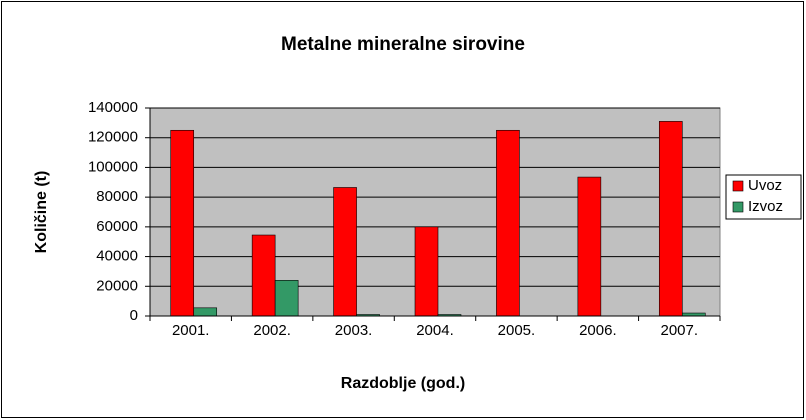 Image resolution: width=806 pixels, height=420 pixels. I want to click on x-tick-label: 2002., so click(272, 330).